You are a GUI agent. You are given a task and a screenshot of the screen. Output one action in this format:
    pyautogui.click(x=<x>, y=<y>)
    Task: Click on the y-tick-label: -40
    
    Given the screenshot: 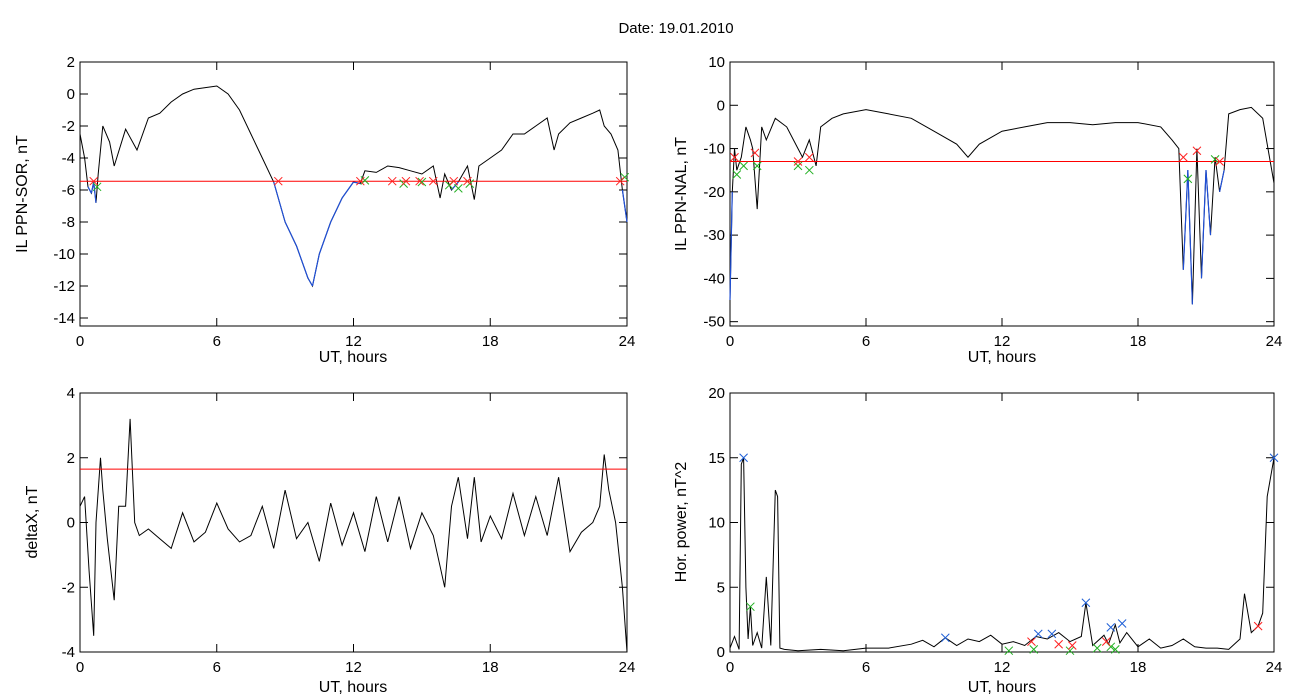 What is the action you would take?
    pyautogui.click(x=714, y=278)
    